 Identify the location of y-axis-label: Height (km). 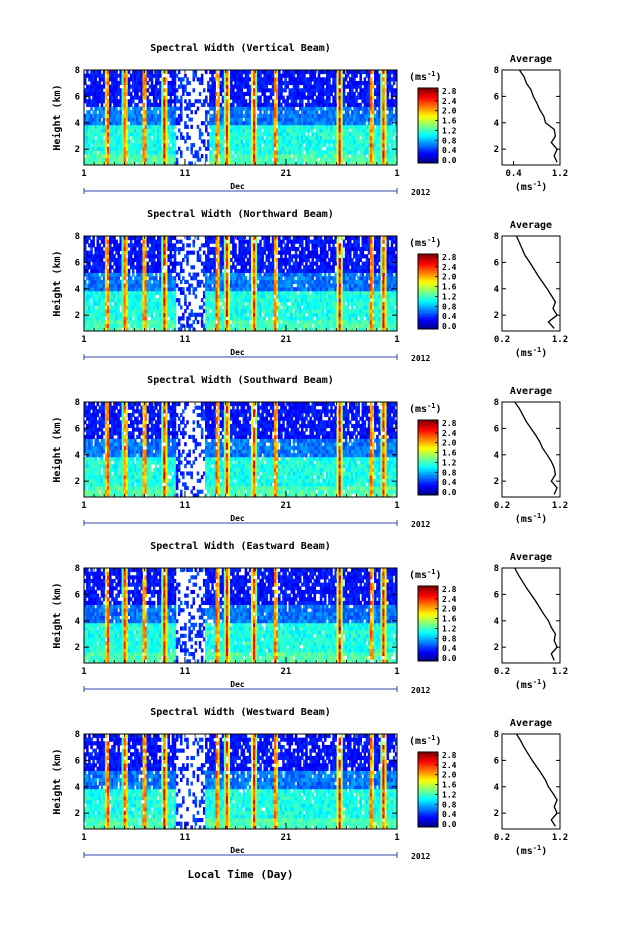
(57, 117).